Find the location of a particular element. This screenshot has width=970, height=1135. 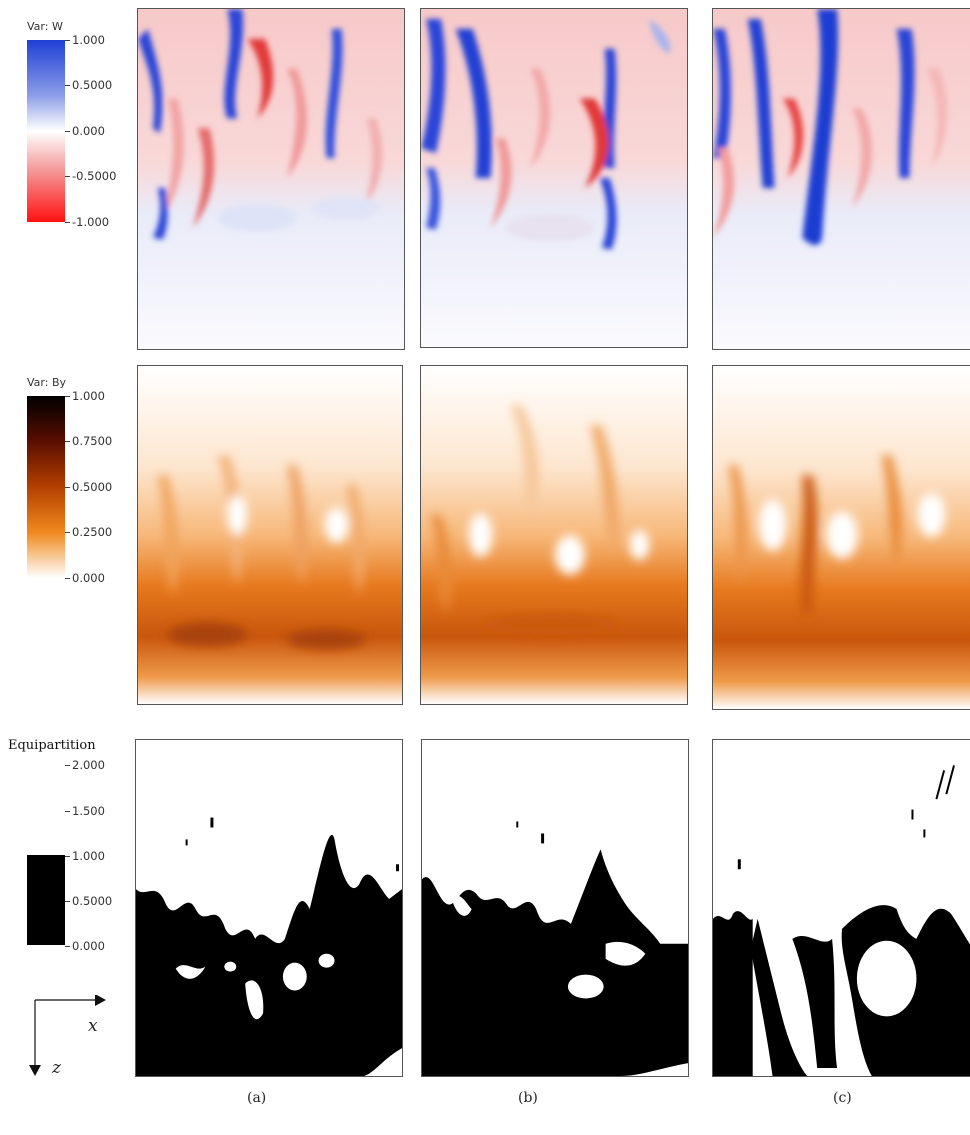

axes-arrows is located at coordinates (67, 1035).